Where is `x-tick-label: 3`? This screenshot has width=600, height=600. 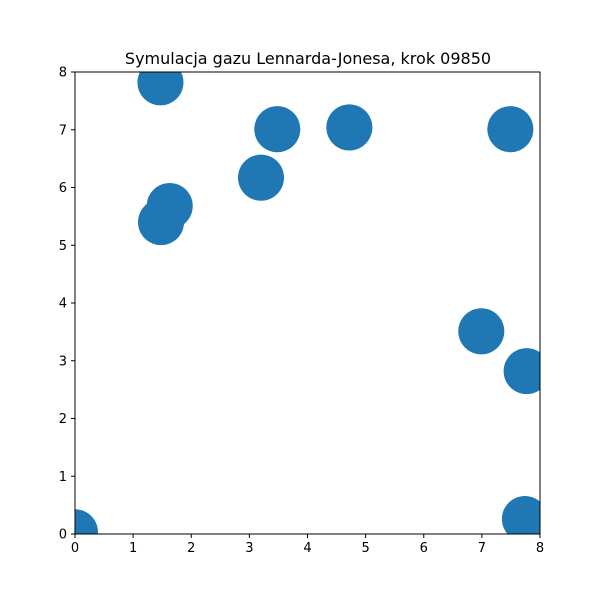
x-tick-label: 3 is located at coordinates (249, 548).